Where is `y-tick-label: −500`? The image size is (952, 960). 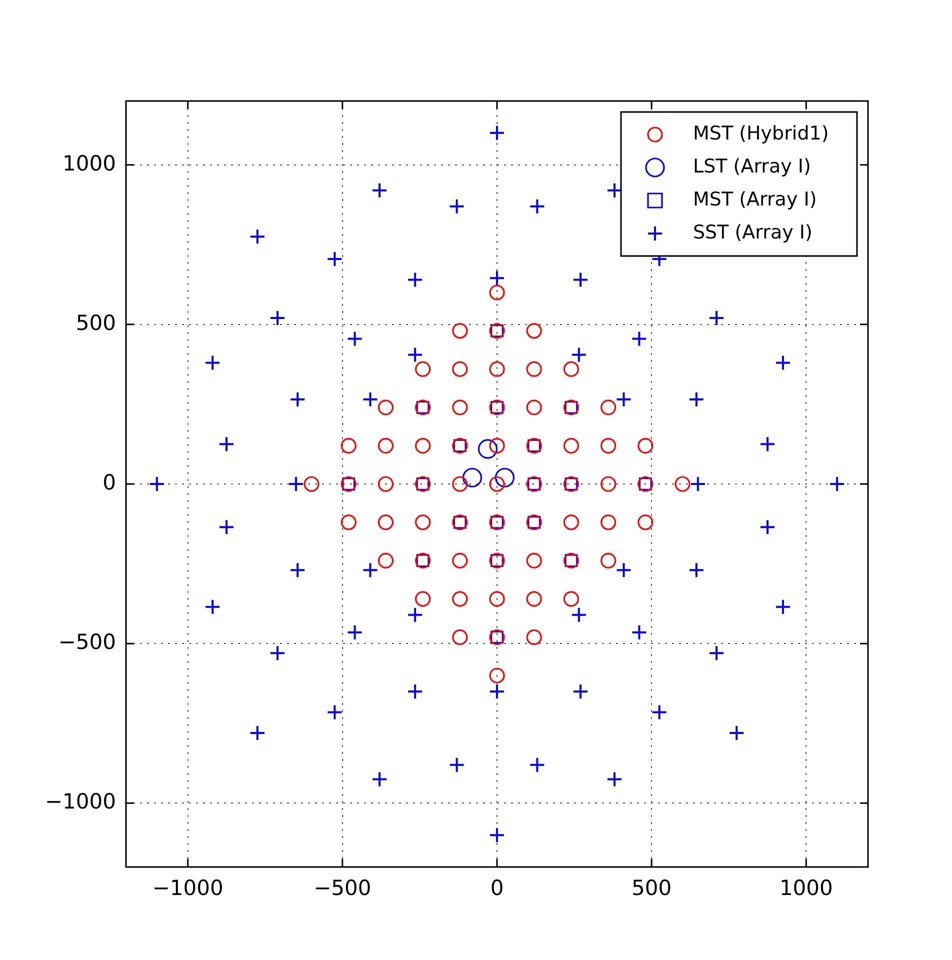 y-tick-label: −500 is located at coordinates (87, 642).